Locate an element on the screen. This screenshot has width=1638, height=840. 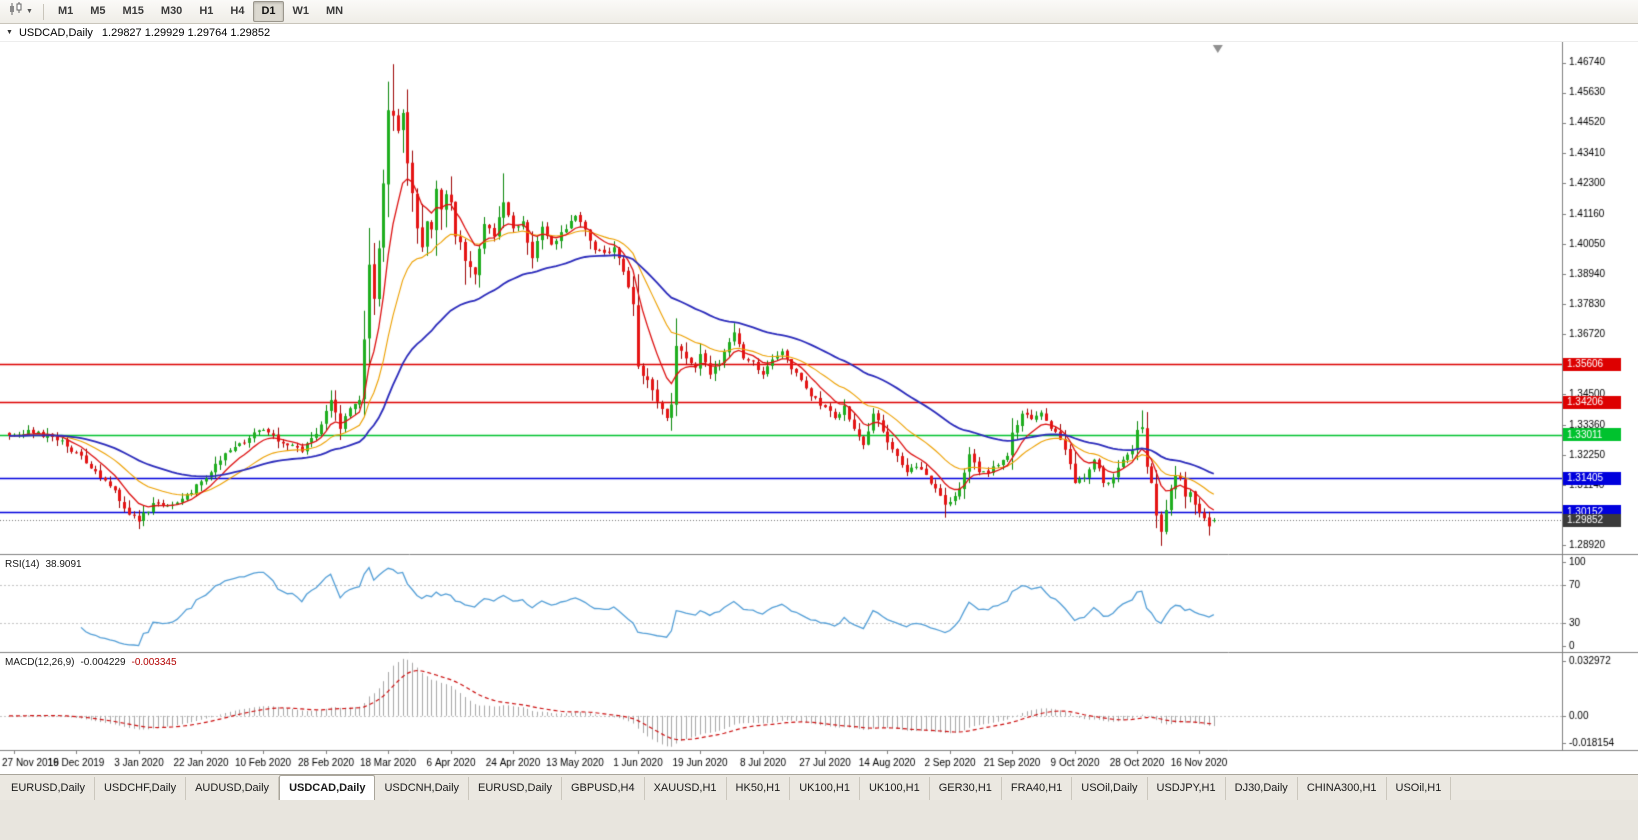
chart-tab-xauusd-h1: XAUUSD,H1 is located at coordinates (686, 788).